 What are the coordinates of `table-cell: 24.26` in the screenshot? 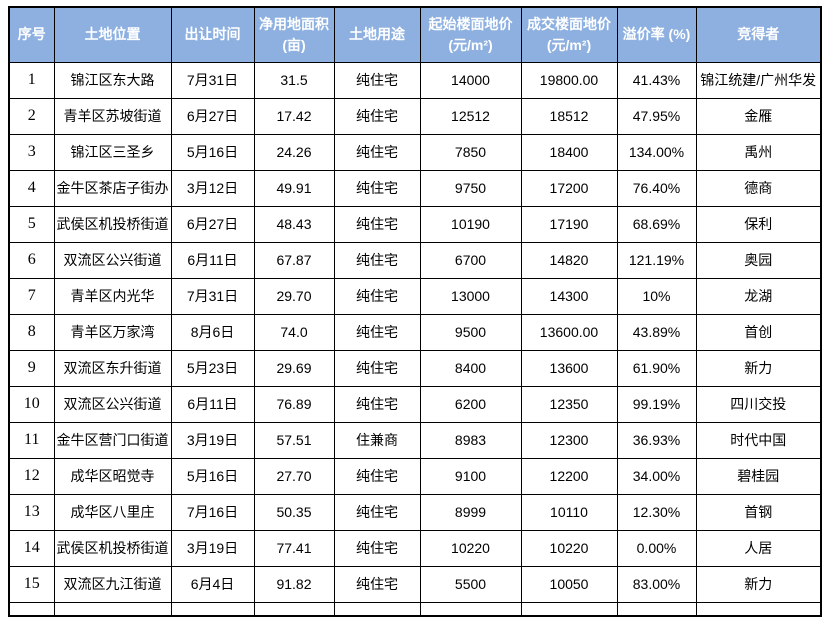 It's located at (294, 152).